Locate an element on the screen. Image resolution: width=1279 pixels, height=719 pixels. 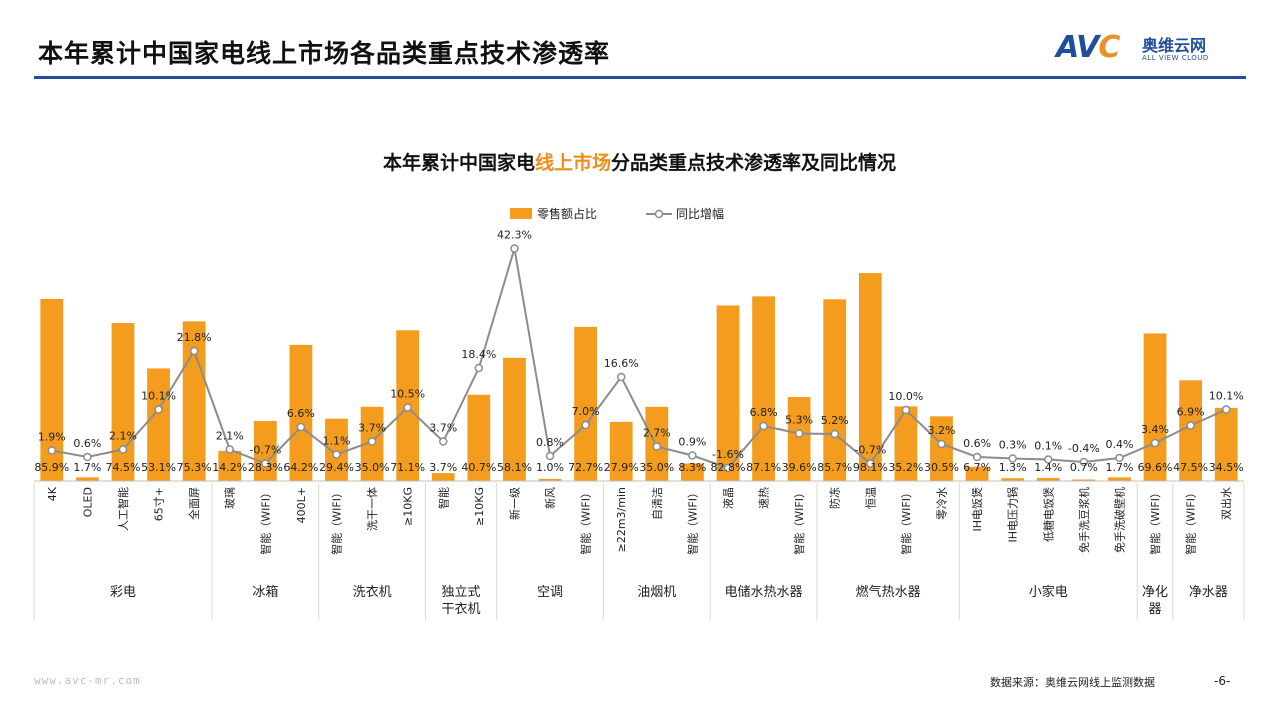
category-label: 防冻 is located at coordinates (835, 498).